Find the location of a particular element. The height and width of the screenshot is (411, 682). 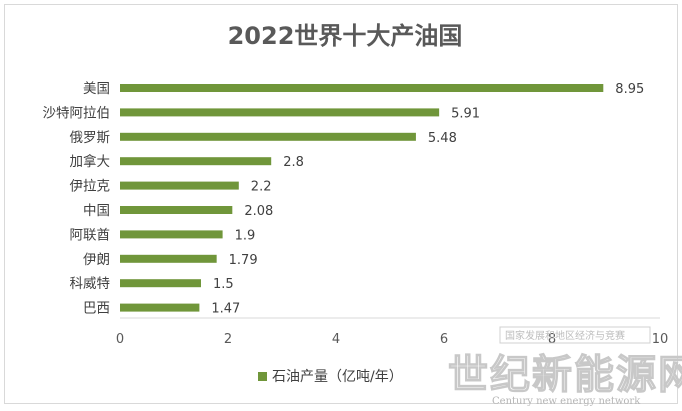

value-label: 2.08 is located at coordinates (258, 211).